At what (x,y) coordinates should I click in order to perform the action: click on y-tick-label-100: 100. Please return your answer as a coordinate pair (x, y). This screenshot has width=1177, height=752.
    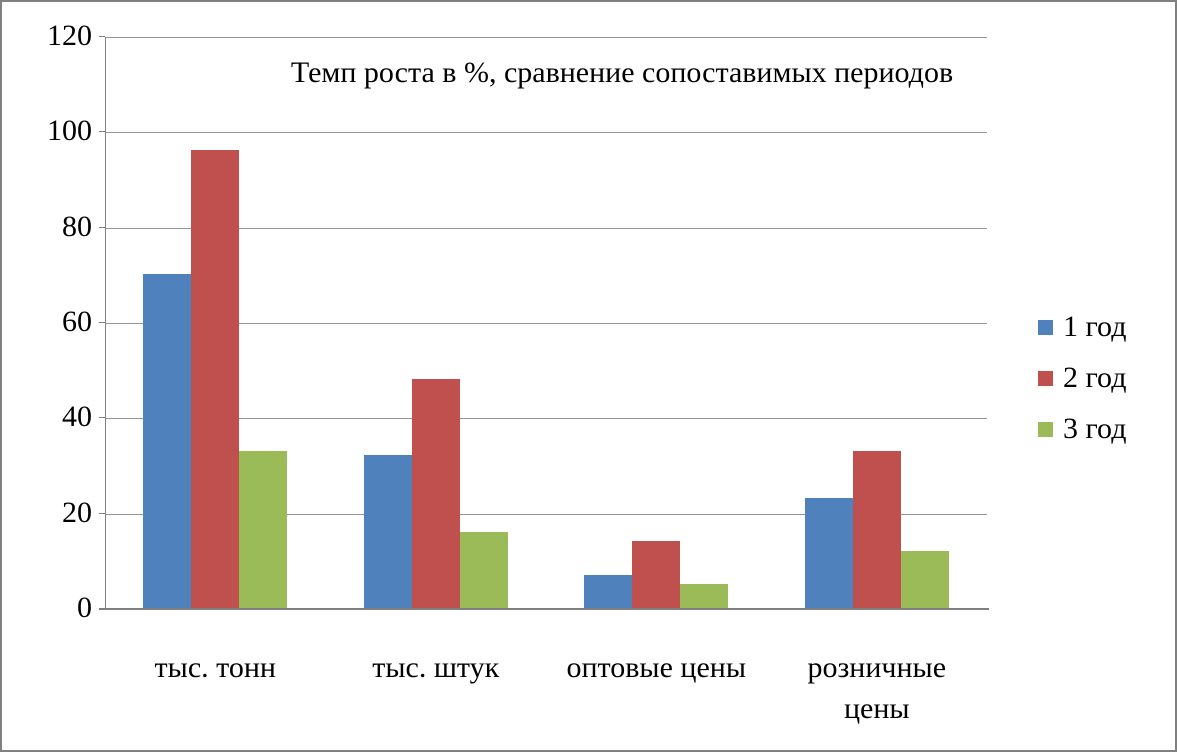
    Looking at the image, I should click on (69, 131).